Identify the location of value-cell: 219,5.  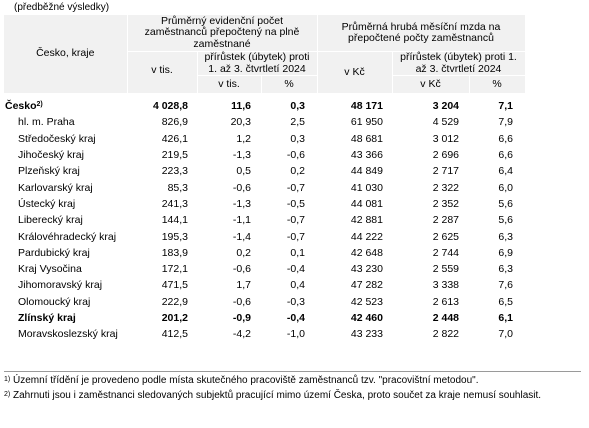
(174, 155).